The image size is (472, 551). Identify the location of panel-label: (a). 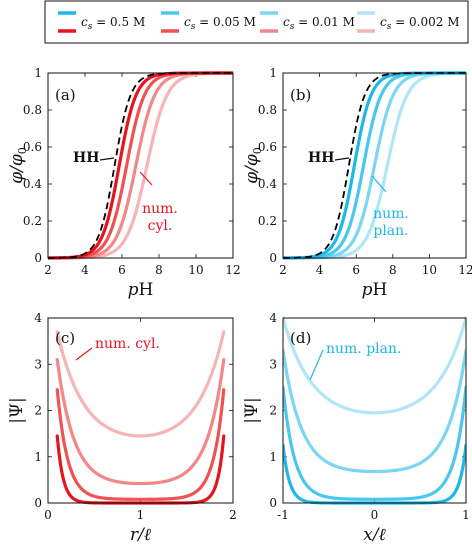
(65, 95).